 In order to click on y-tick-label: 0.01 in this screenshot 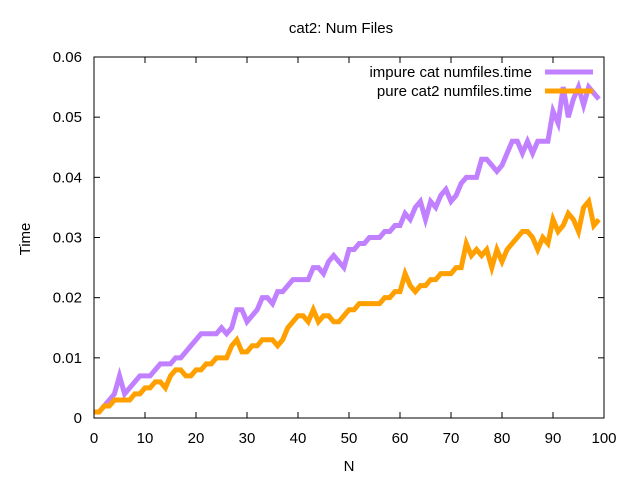, I will do `click(67, 358)`.